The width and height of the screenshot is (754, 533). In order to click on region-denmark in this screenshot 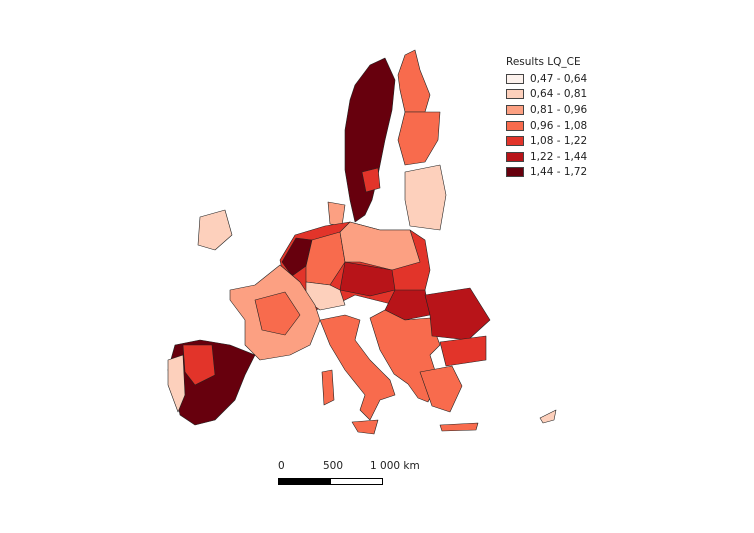, I will do `click(336, 214)`.